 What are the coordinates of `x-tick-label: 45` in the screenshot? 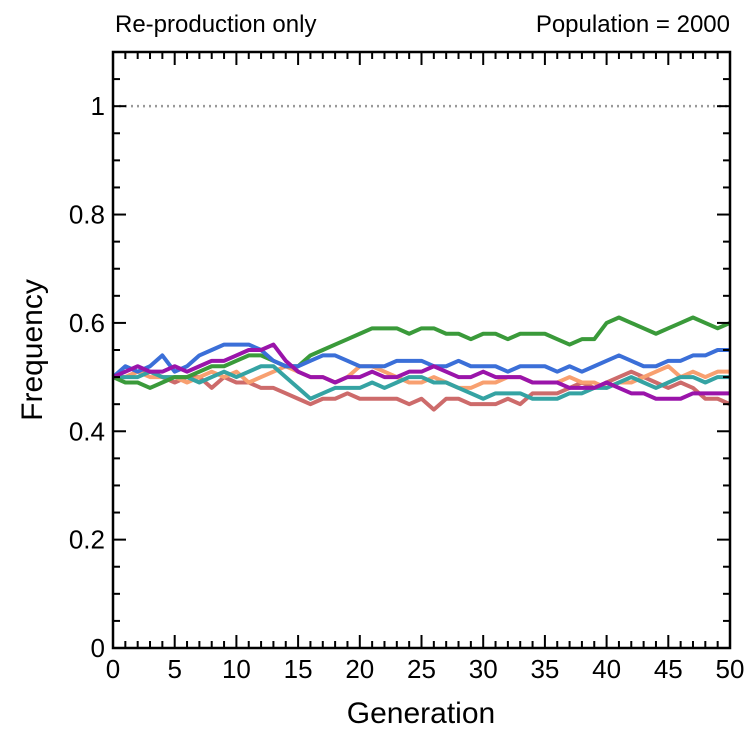 It's located at (668, 669).